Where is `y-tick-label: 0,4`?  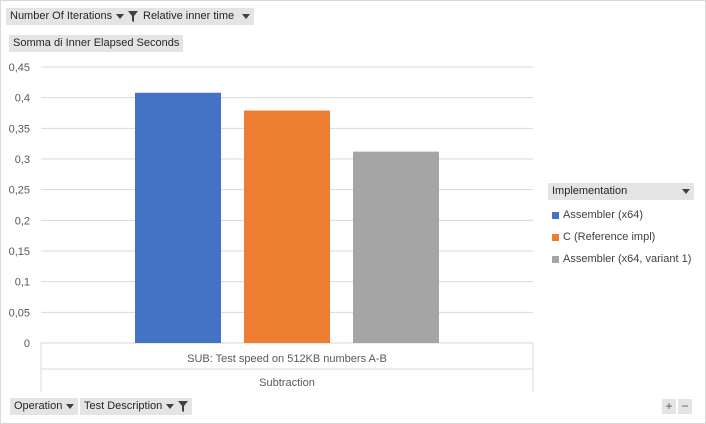 y-tick-label: 0,4 is located at coordinates (22, 99).